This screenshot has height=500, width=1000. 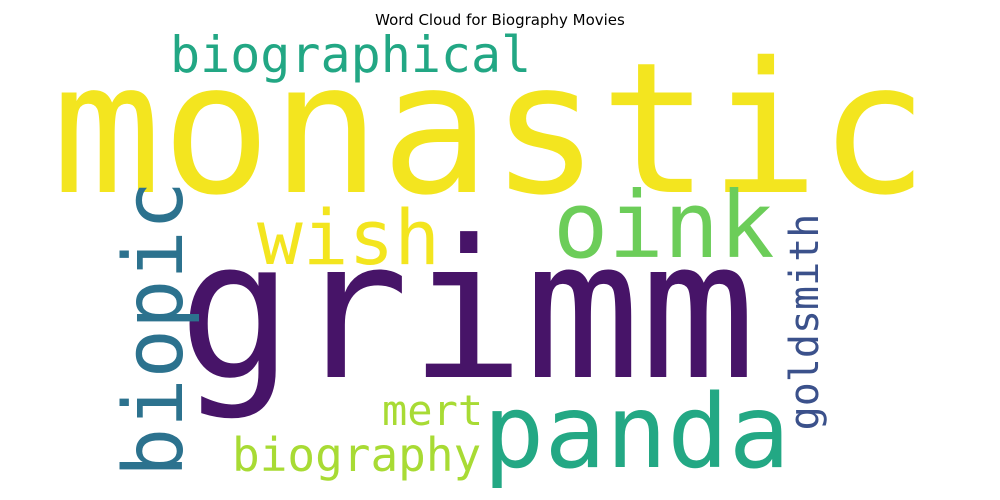 I want to click on word-wish: wish, so click(x=349, y=237).